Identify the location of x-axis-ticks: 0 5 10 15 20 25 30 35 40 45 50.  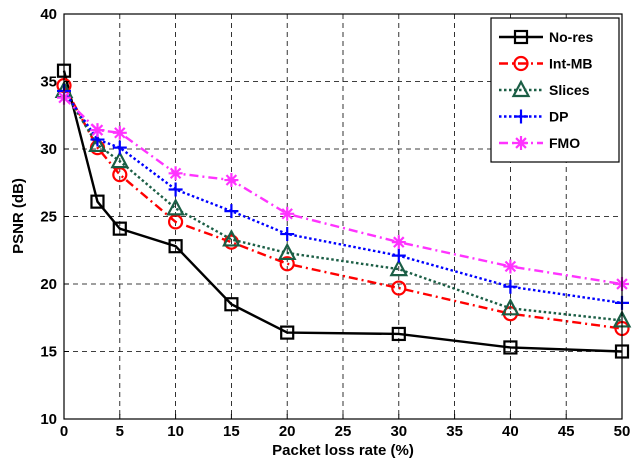
(345, 427).